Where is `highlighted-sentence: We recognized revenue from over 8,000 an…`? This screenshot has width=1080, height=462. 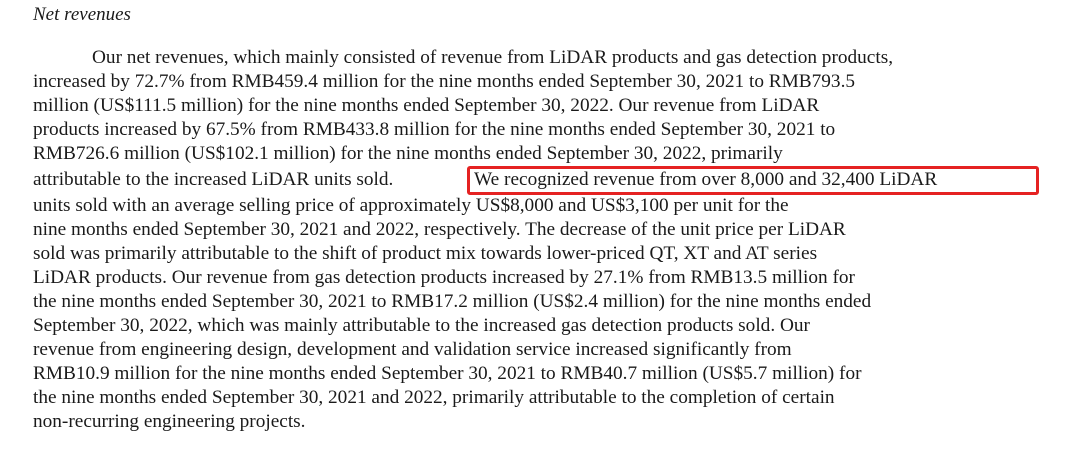
highlighted-sentence: We recognized revenue from over 8,000 an… is located at coordinates (706, 179).